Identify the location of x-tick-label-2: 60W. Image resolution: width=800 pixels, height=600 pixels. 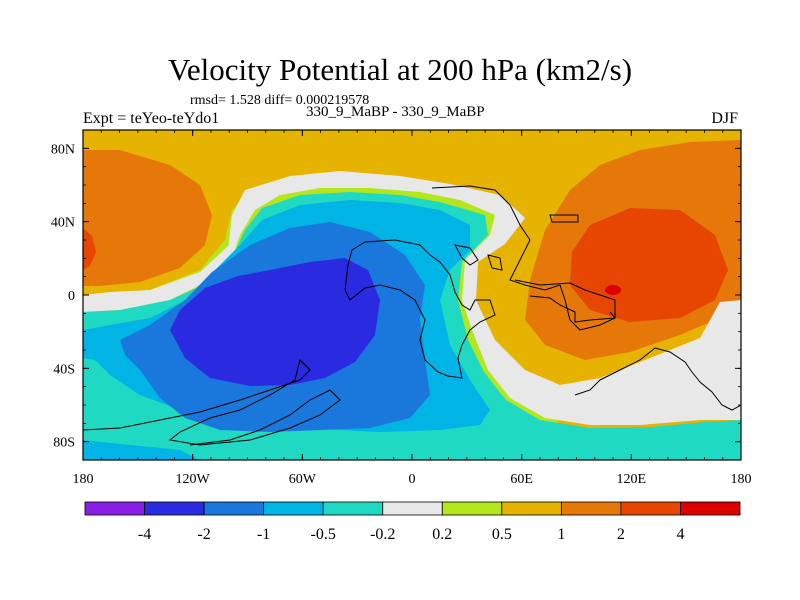
(303, 479).